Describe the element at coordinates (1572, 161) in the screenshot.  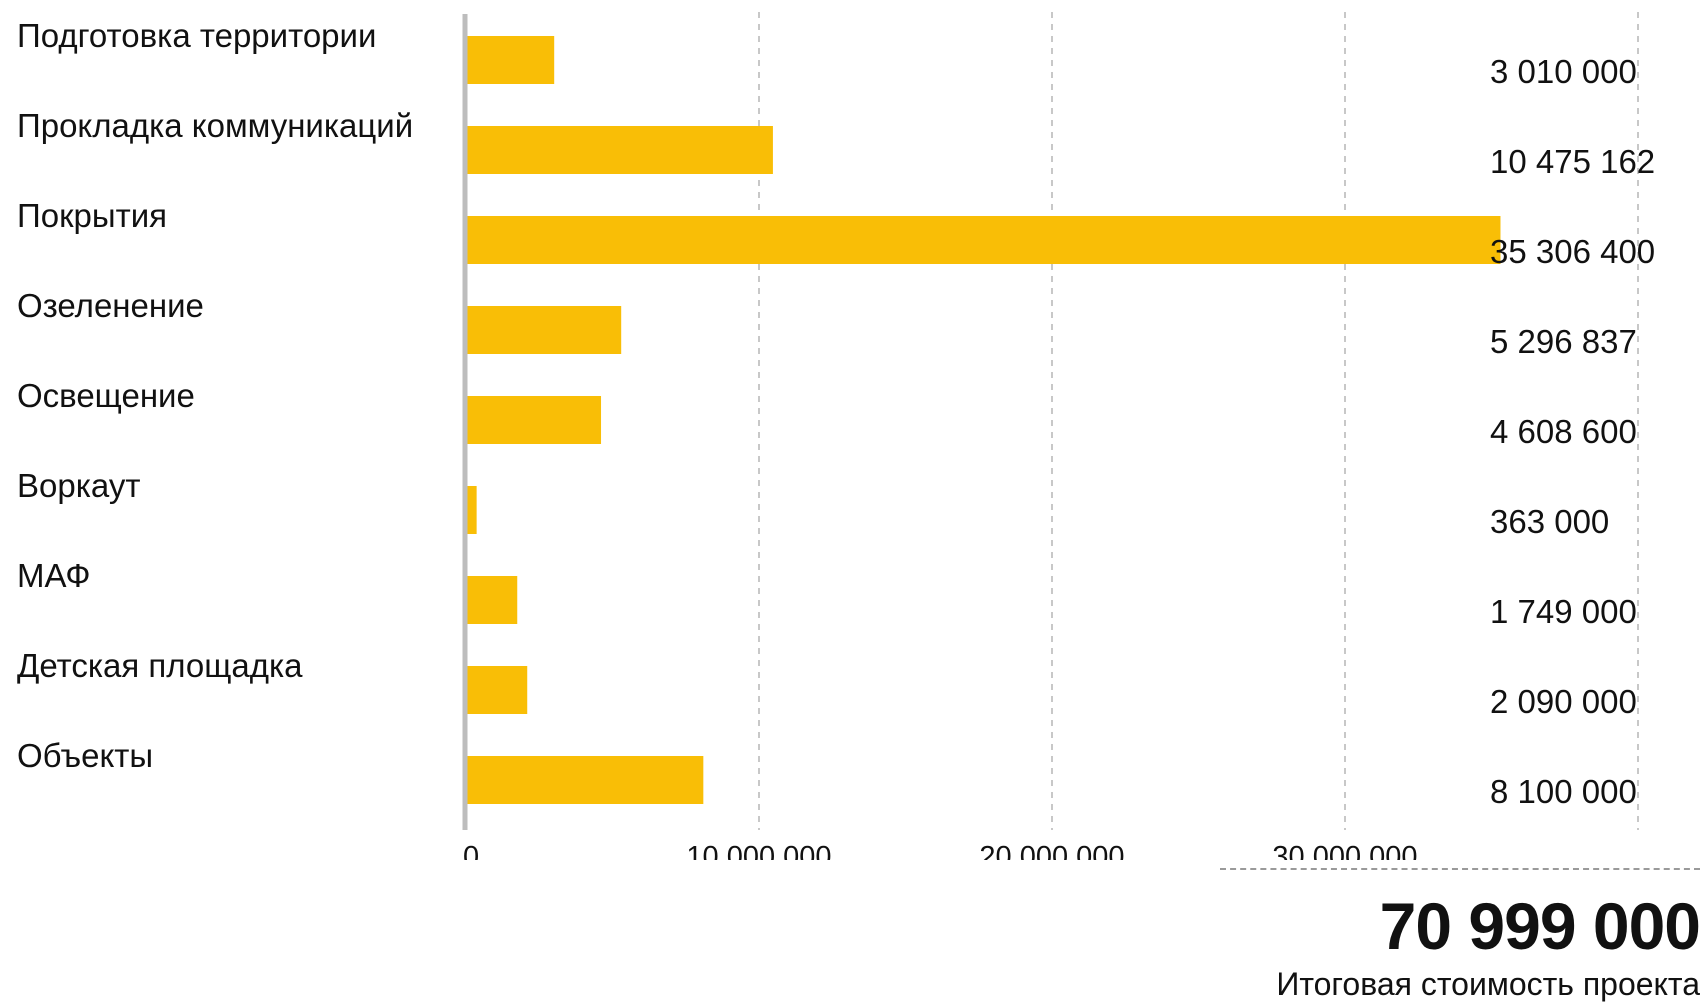
I see `value-label-1: 10 475 162` at that location.